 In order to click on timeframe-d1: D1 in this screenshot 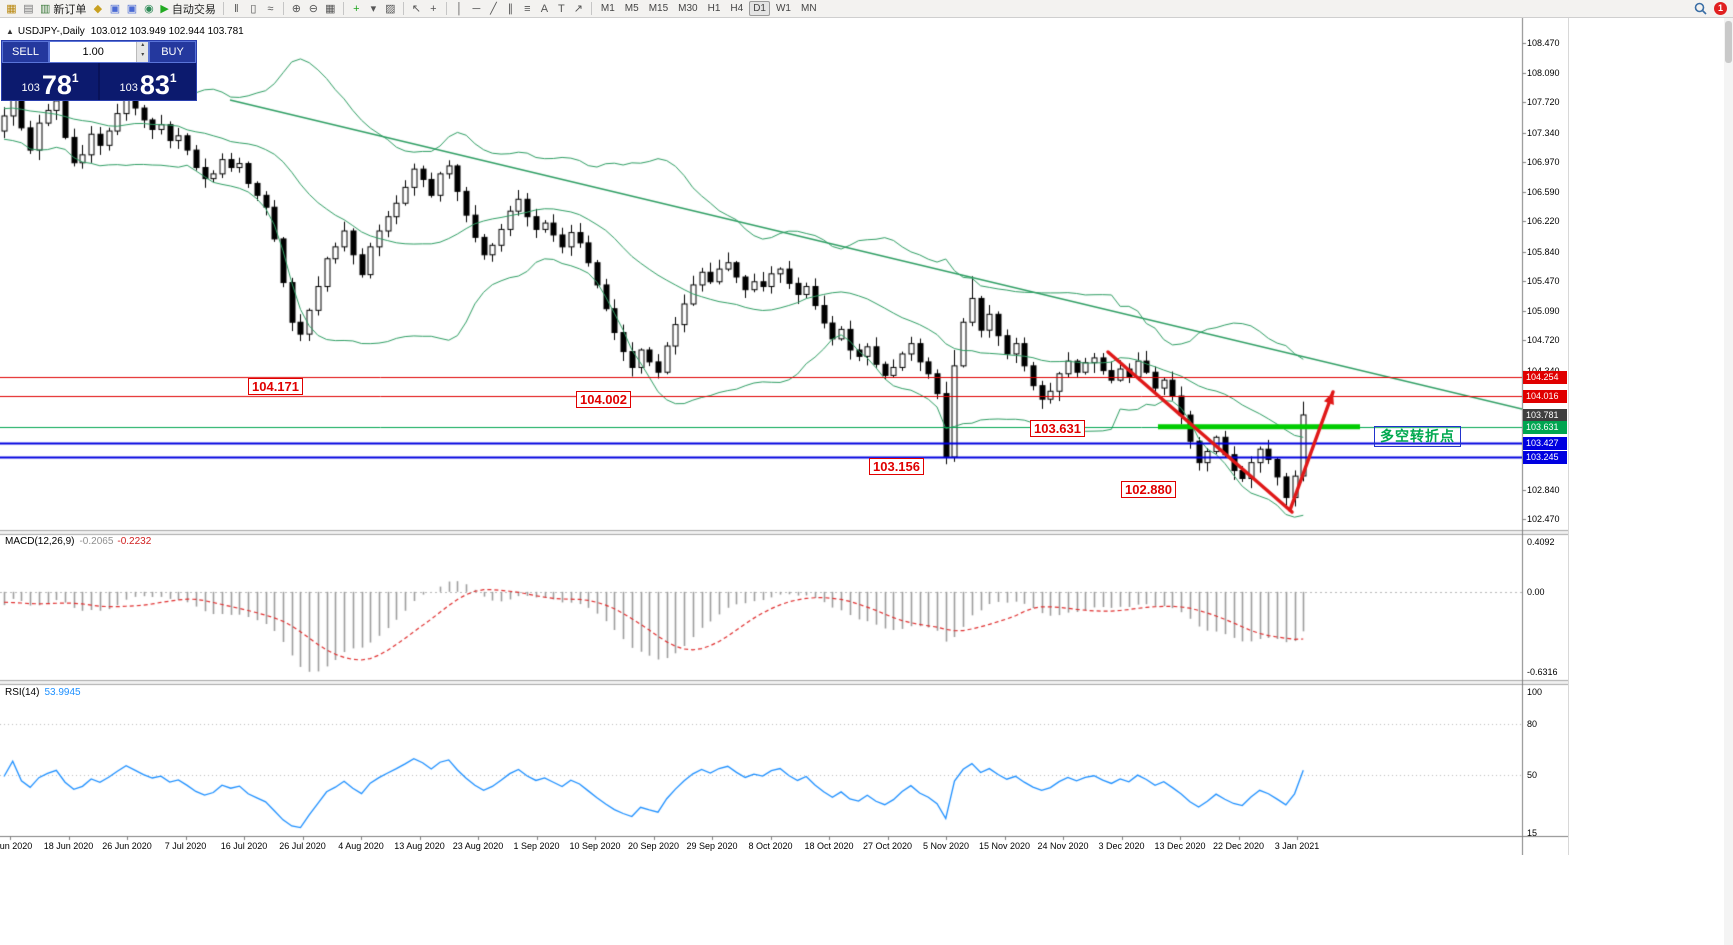, I will do `click(759, 8)`.